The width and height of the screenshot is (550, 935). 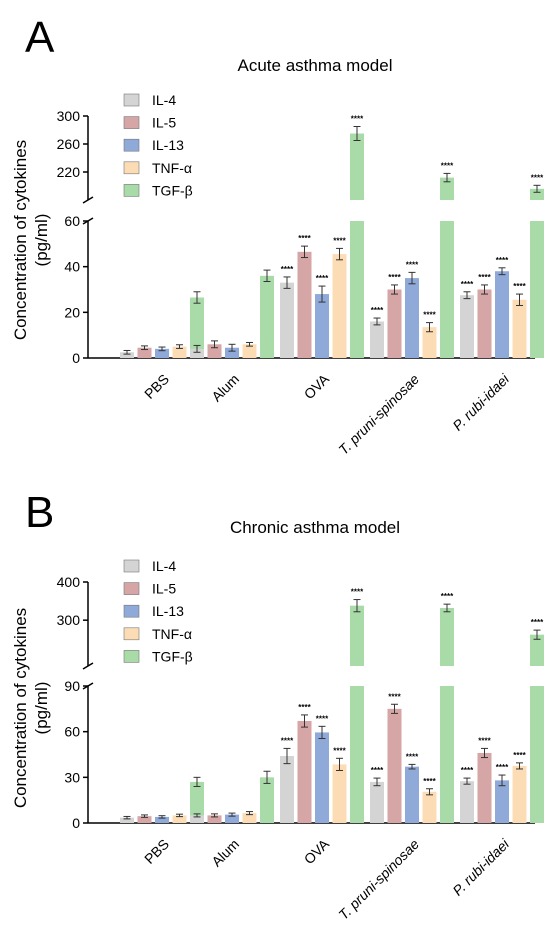 What do you see at coordinates (76, 823) in the screenshot?
I see `y-tick-label: 0` at bounding box center [76, 823].